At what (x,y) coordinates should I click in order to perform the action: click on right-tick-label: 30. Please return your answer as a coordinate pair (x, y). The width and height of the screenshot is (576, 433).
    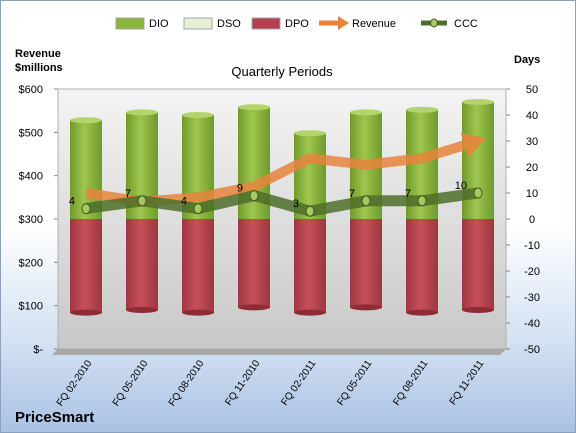
    Looking at the image, I should click on (532, 142).